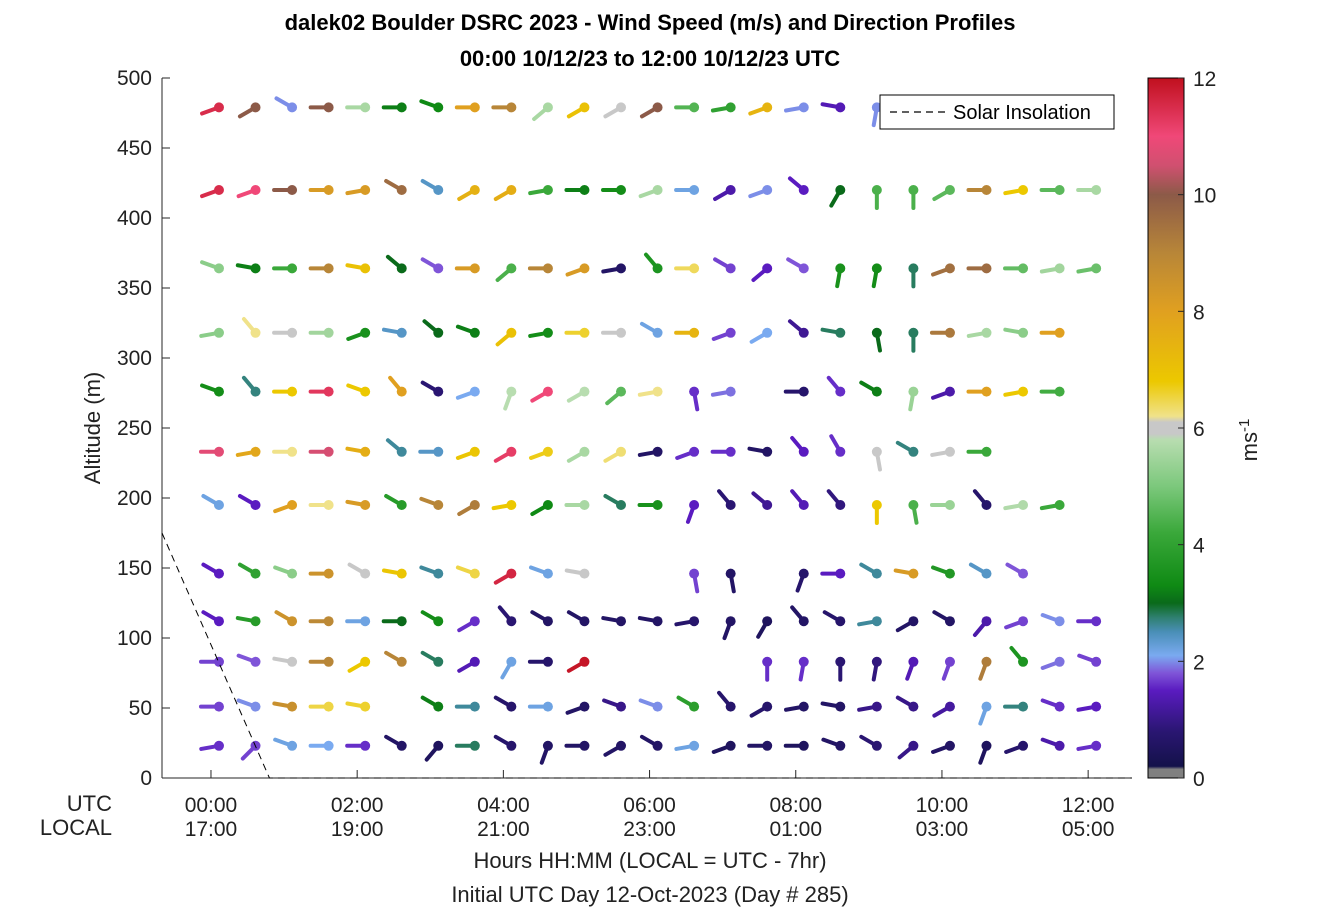  I want to click on colorbar-tick-label: 6, so click(1199, 429).